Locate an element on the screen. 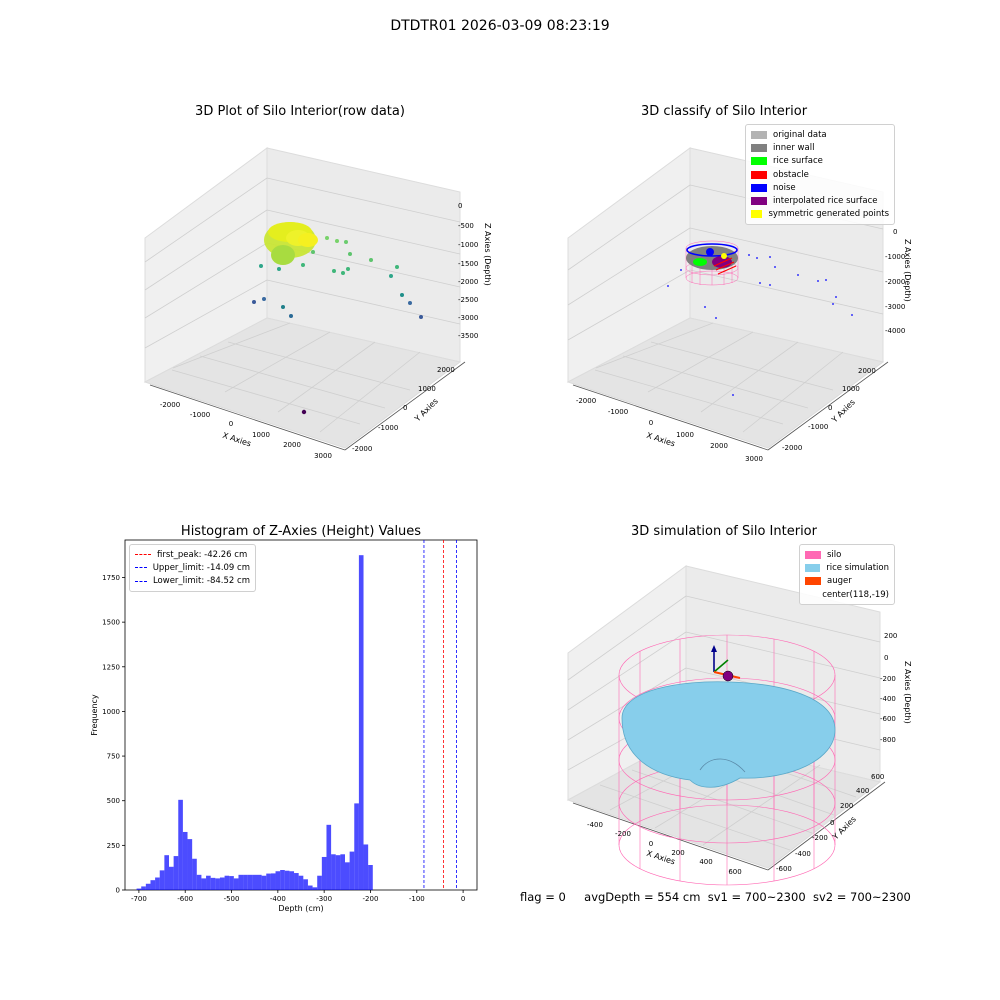  legend-label: center(118,-19) is located at coordinates (855, 594).